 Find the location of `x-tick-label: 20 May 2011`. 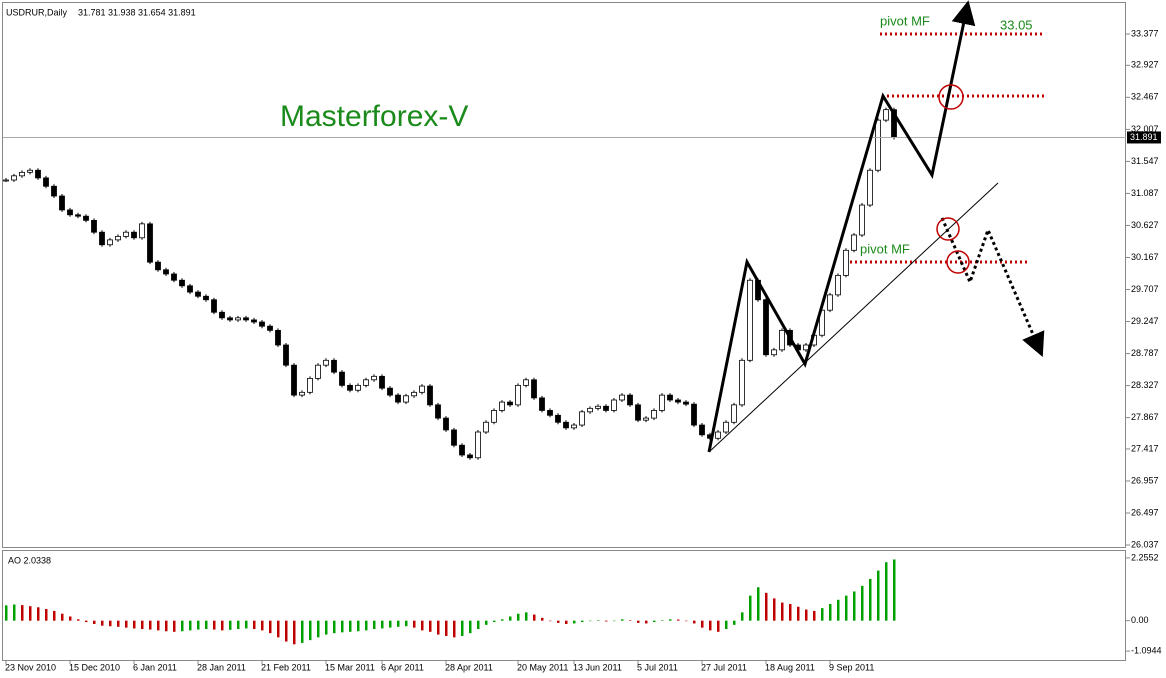

x-tick-label: 20 May 2011 is located at coordinates (542, 667).